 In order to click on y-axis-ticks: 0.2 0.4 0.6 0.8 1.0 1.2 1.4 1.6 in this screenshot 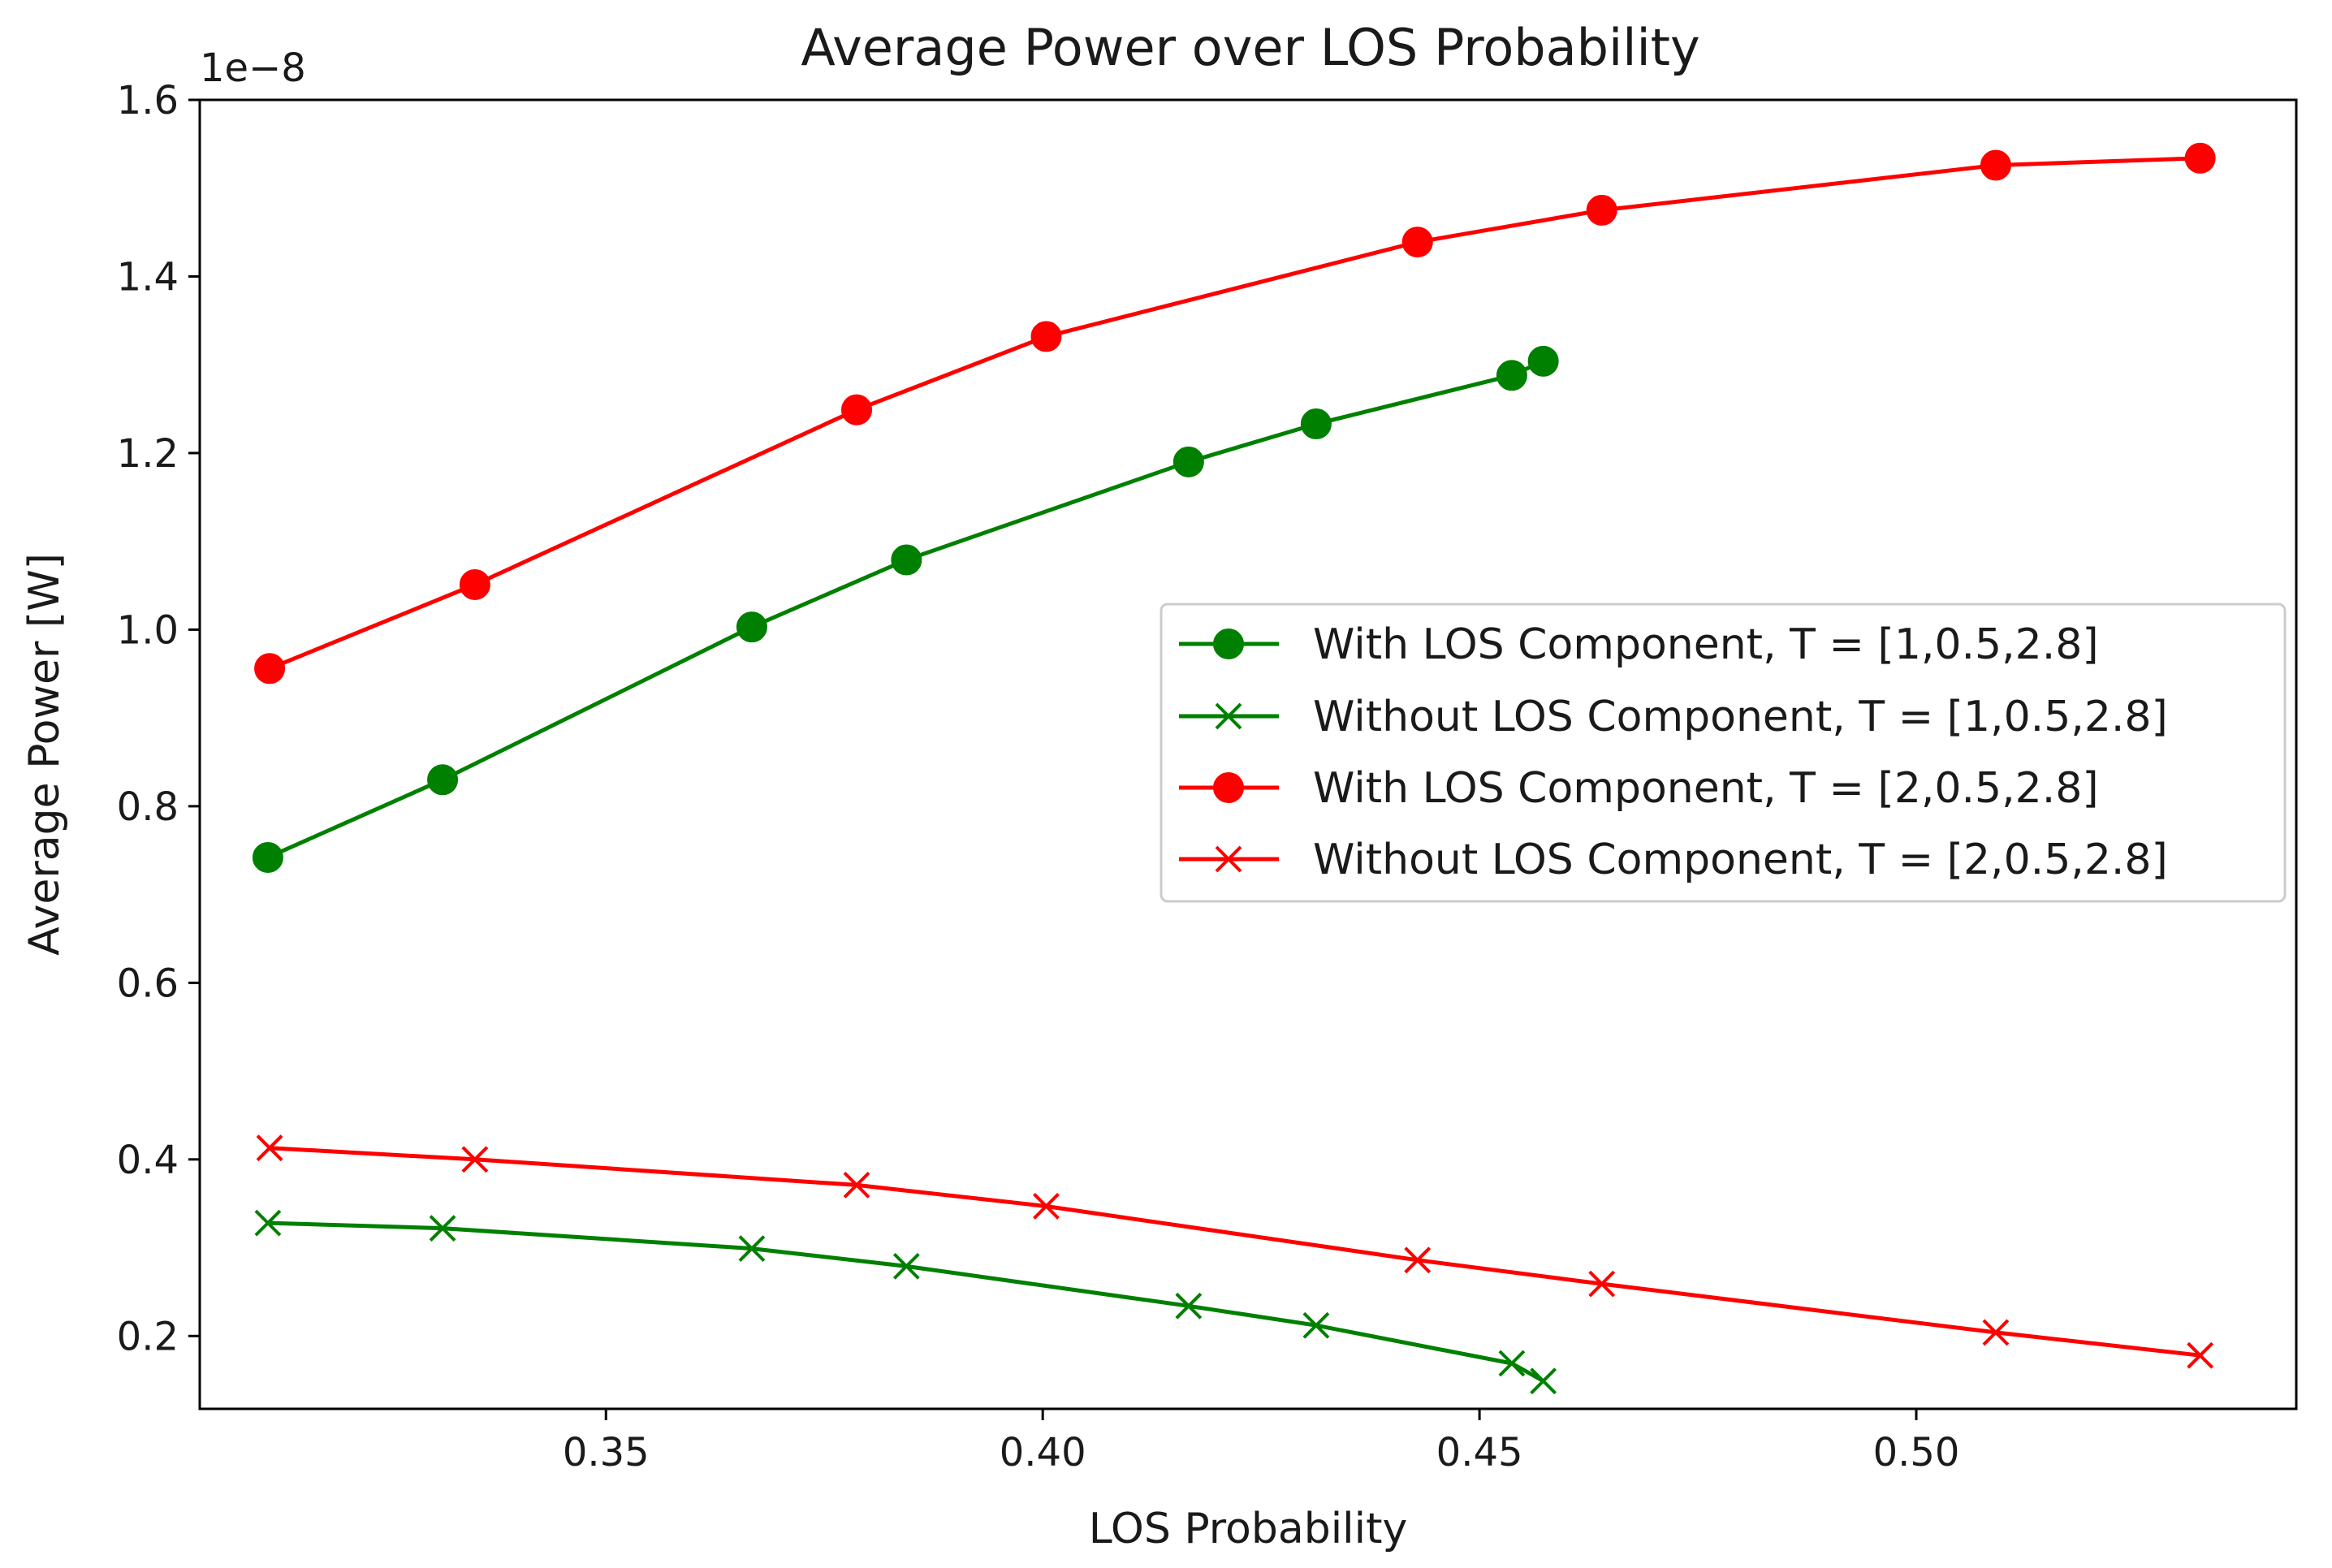, I will do `click(158, 718)`.